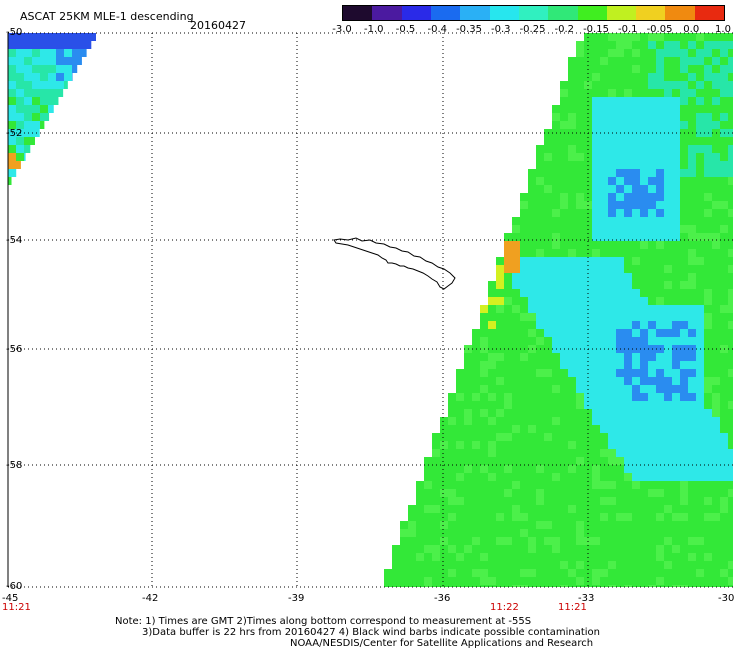 This screenshot has width=740, height=650. What do you see at coordinates (442, 598) in the screenshot?
I see `lon-tick-label: -36` at bounding box center [442, 598].